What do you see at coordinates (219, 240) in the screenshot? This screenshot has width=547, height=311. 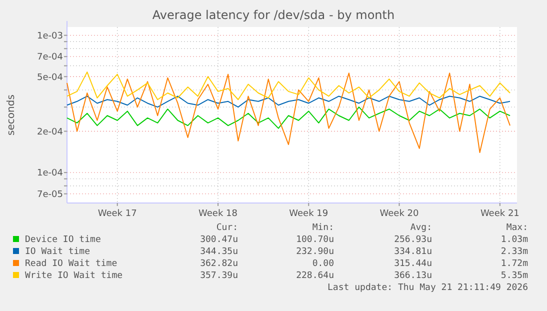 I see `text: 300.47u` at bounding box center [219, 240].